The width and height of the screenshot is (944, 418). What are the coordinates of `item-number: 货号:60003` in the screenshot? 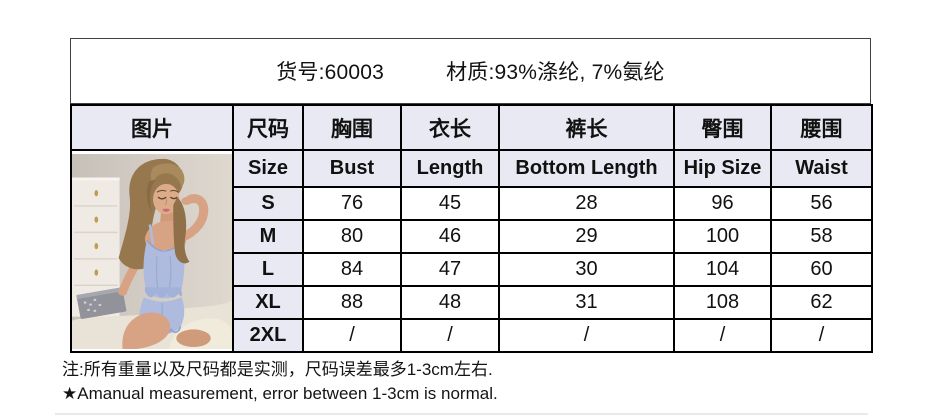 It's located at (330, 72).